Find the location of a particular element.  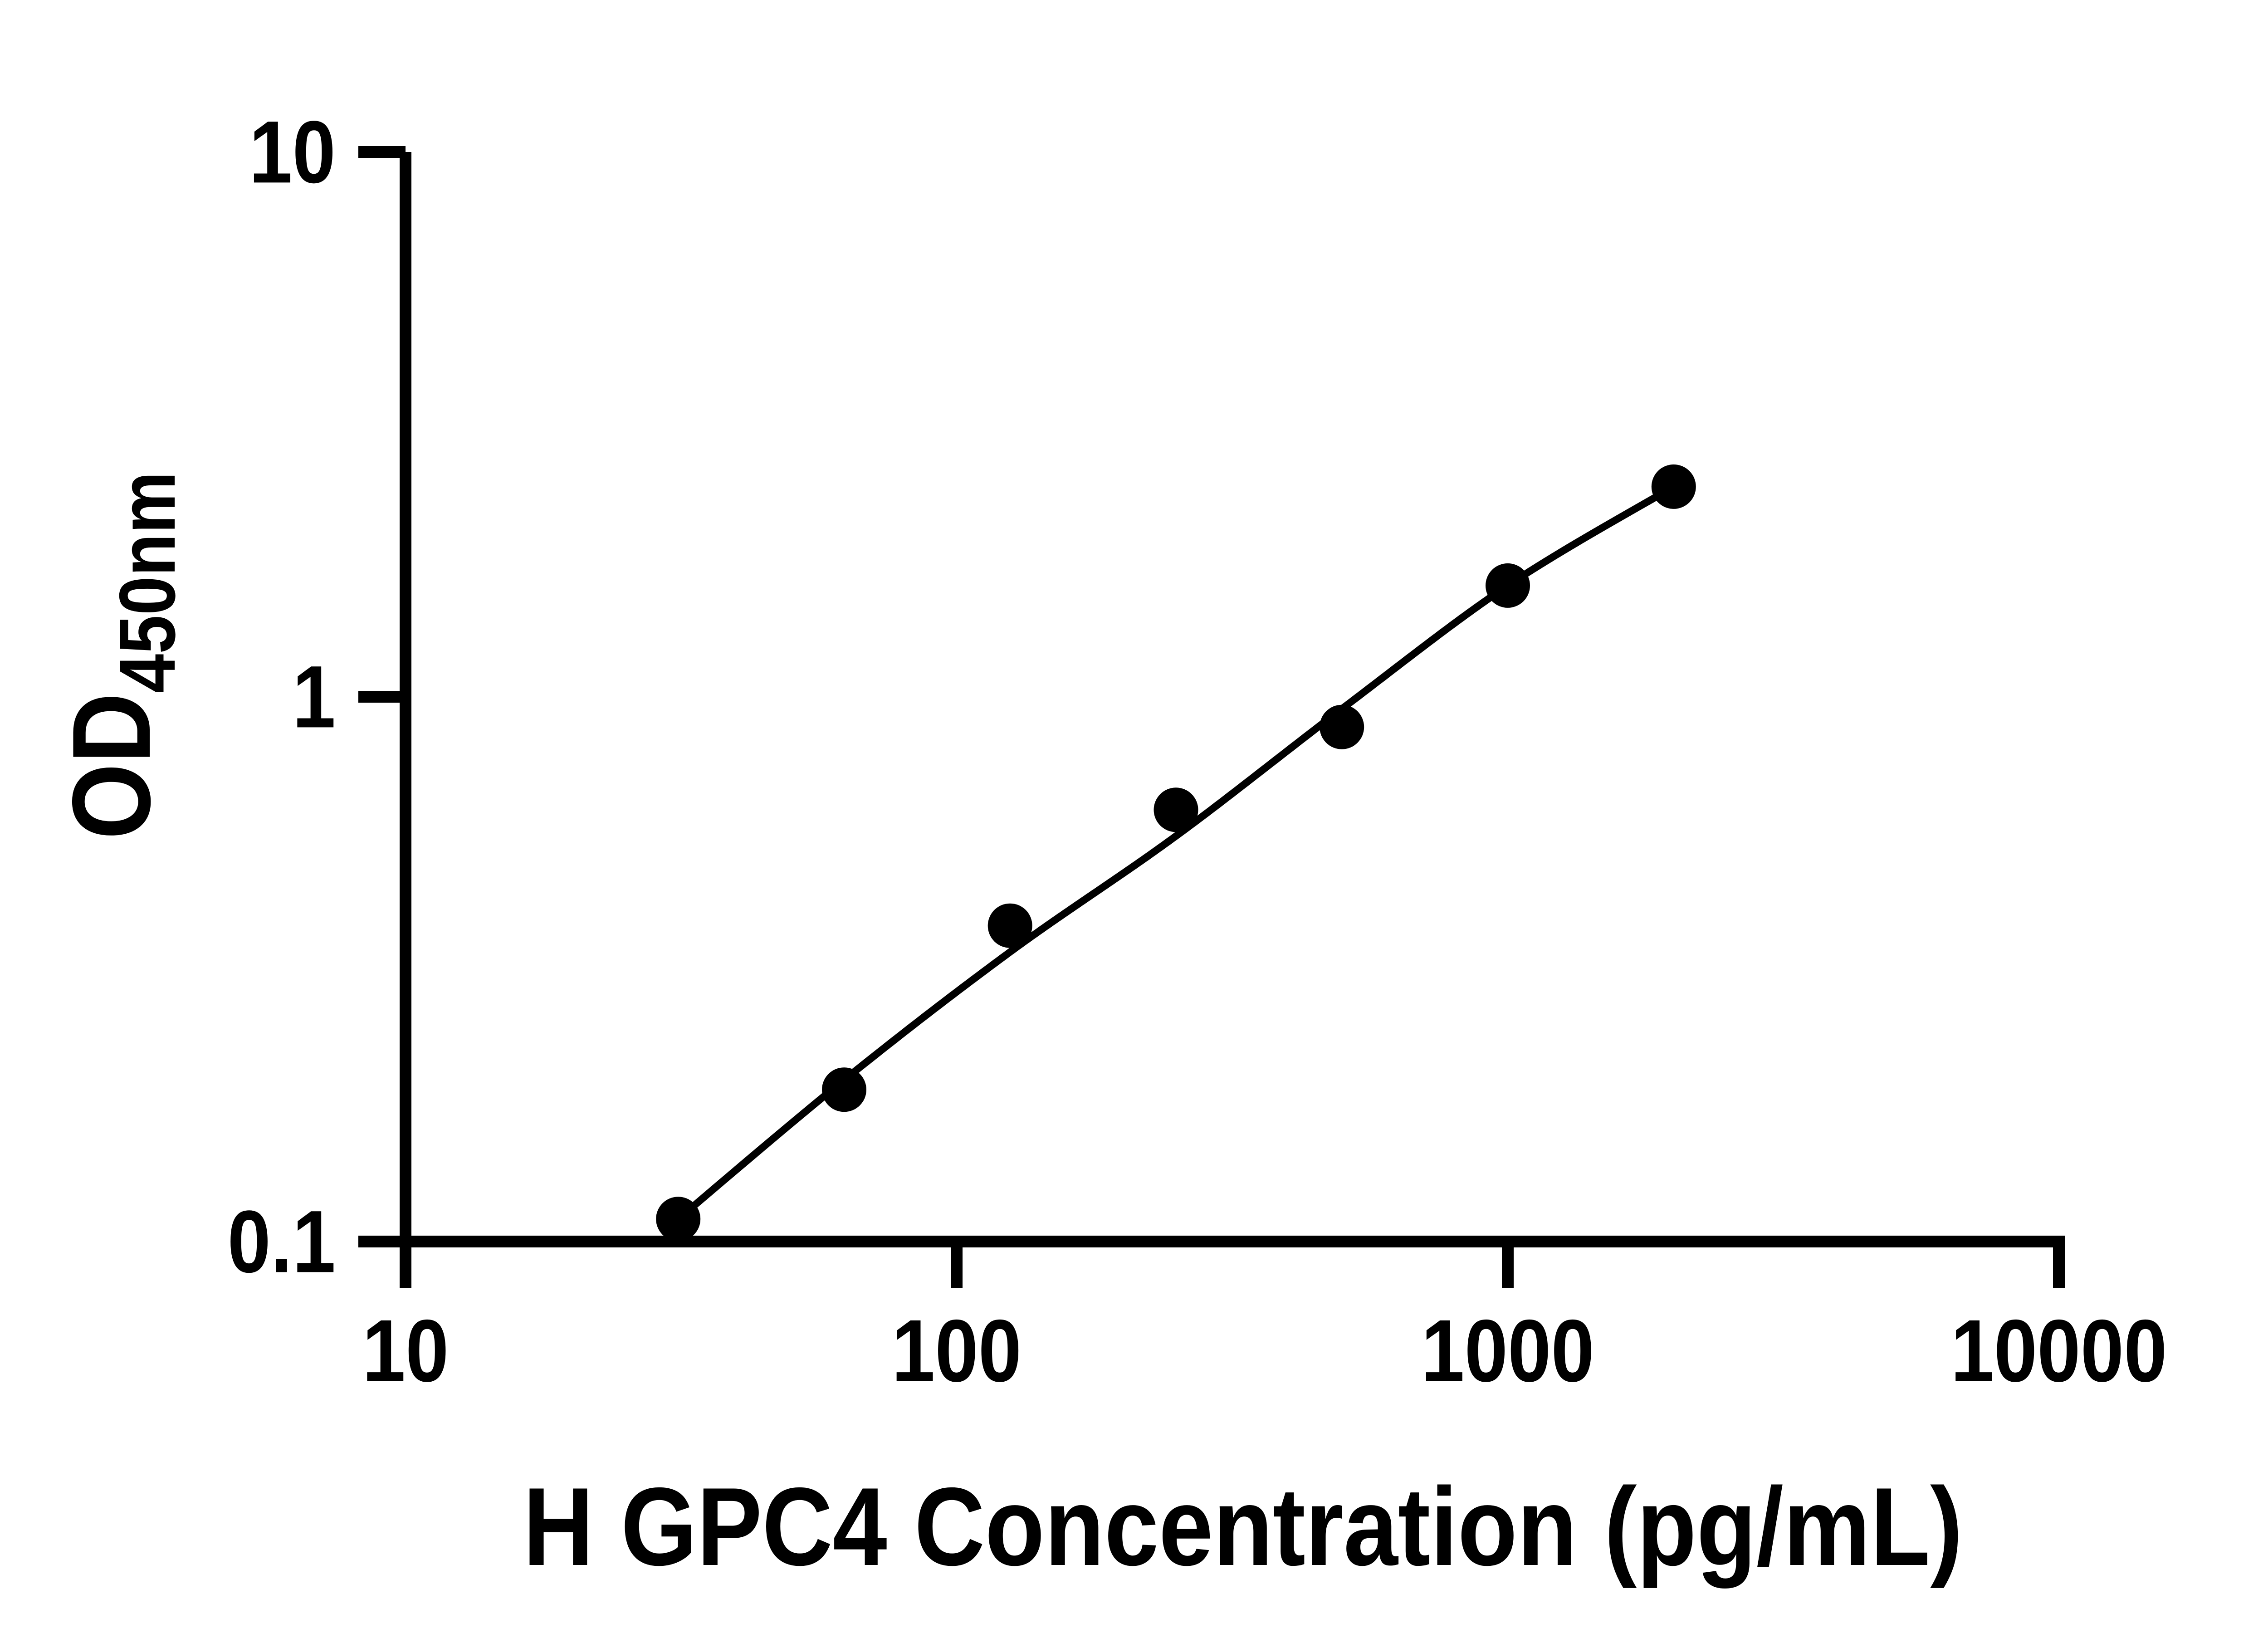

x-tick-label: 1000 is located at coordinates (1508, 1350).